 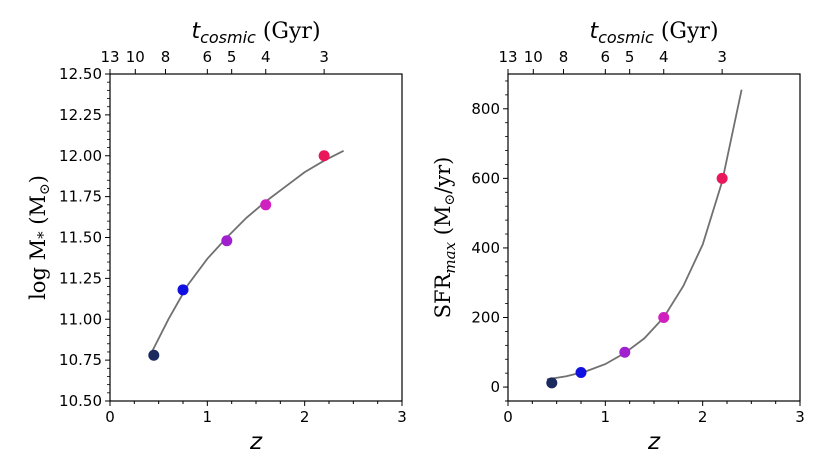 I want to click on y-tick-label: 200, so click(x=485, y=318).